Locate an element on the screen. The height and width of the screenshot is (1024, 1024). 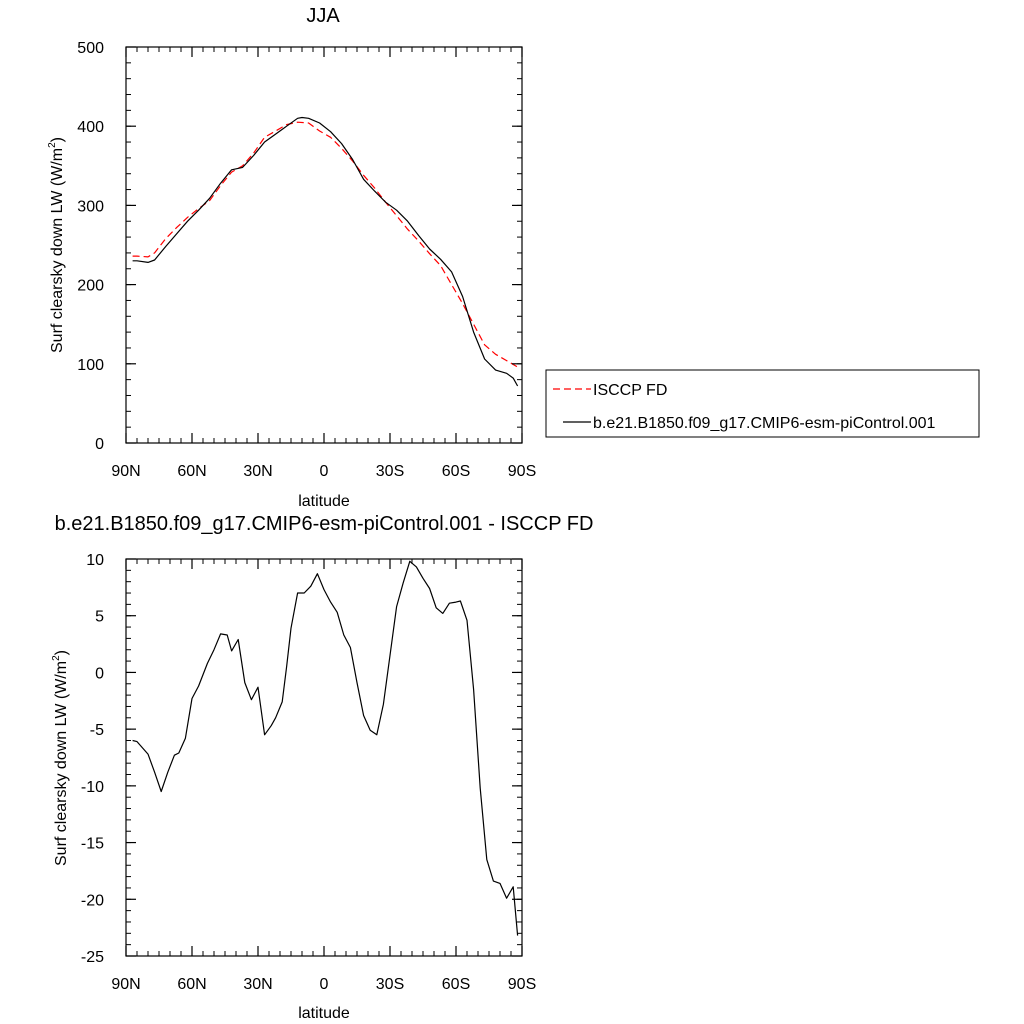
bottom-y-tick-label: 0 is located at coordinates (99, 673).